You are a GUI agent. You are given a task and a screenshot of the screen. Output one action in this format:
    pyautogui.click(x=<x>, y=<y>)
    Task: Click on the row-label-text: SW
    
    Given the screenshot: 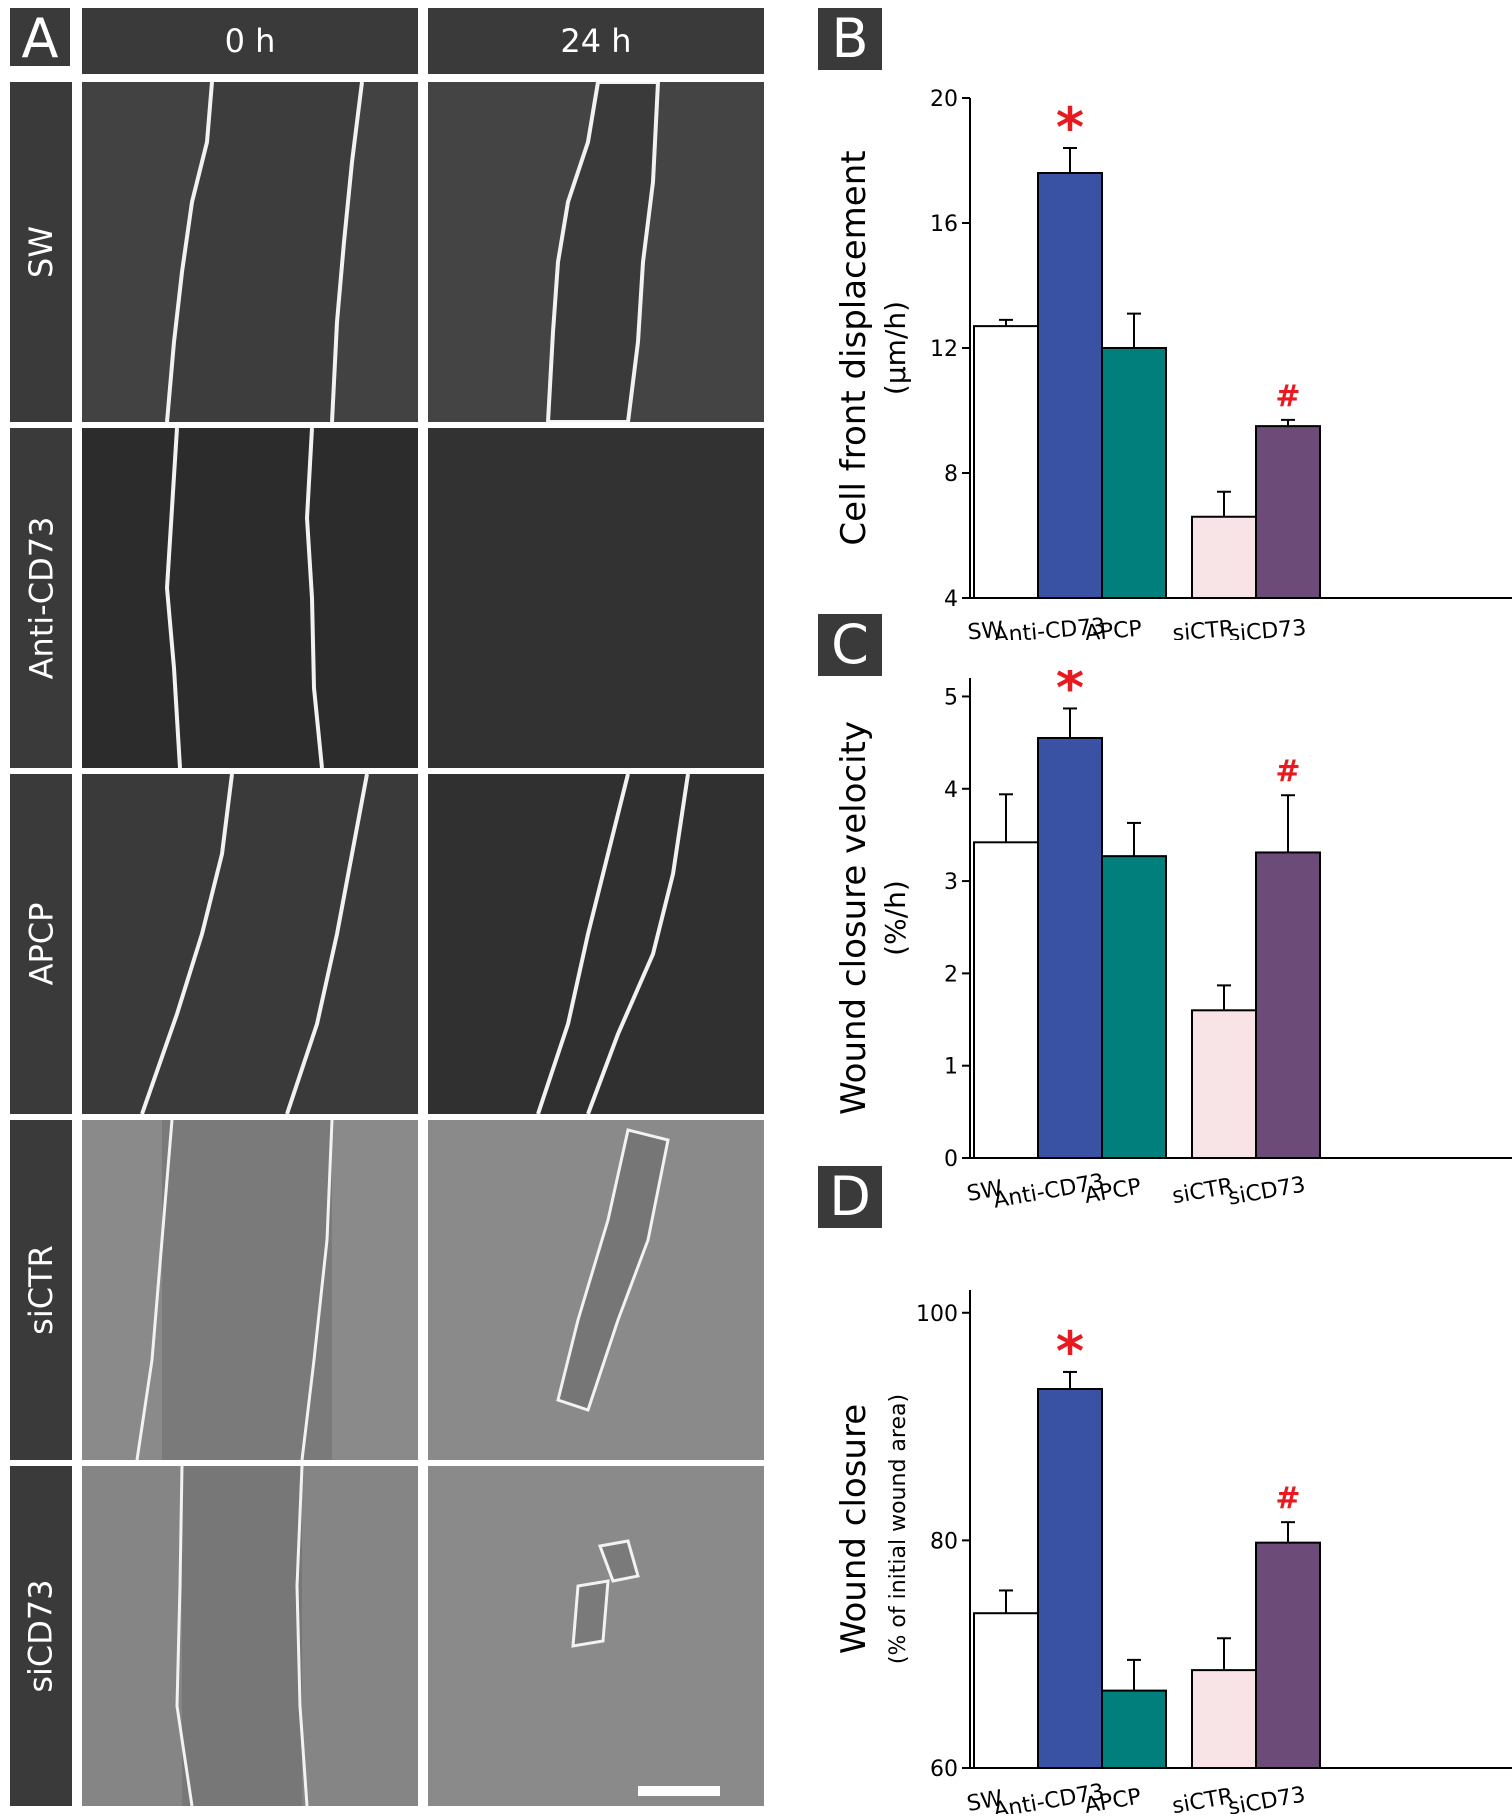 What is the action you would take?
    pyautogui.click(x=40, y=252)
    